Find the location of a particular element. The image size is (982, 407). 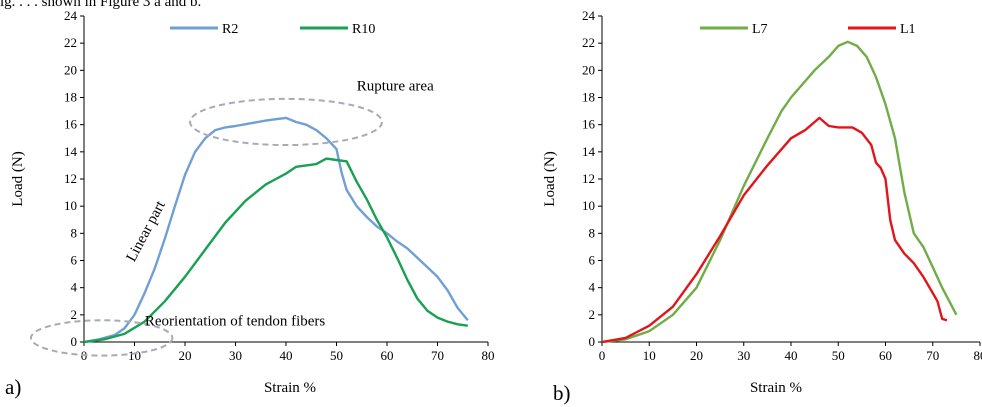

x-tick-label: 0 is located at coordinates (602, 355).